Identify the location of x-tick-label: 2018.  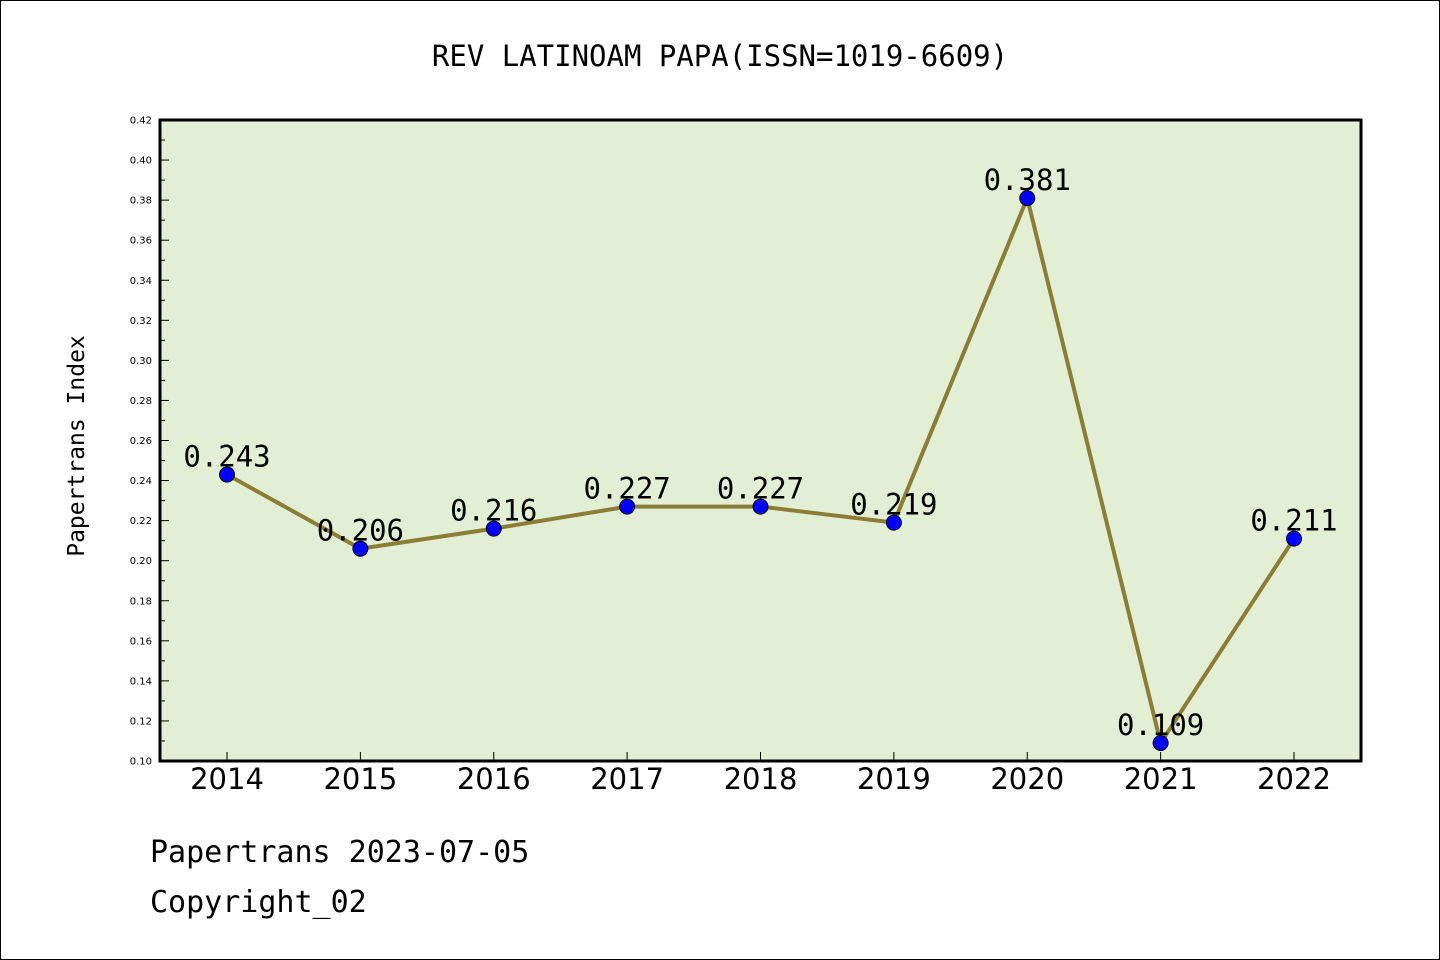
(761, 779).